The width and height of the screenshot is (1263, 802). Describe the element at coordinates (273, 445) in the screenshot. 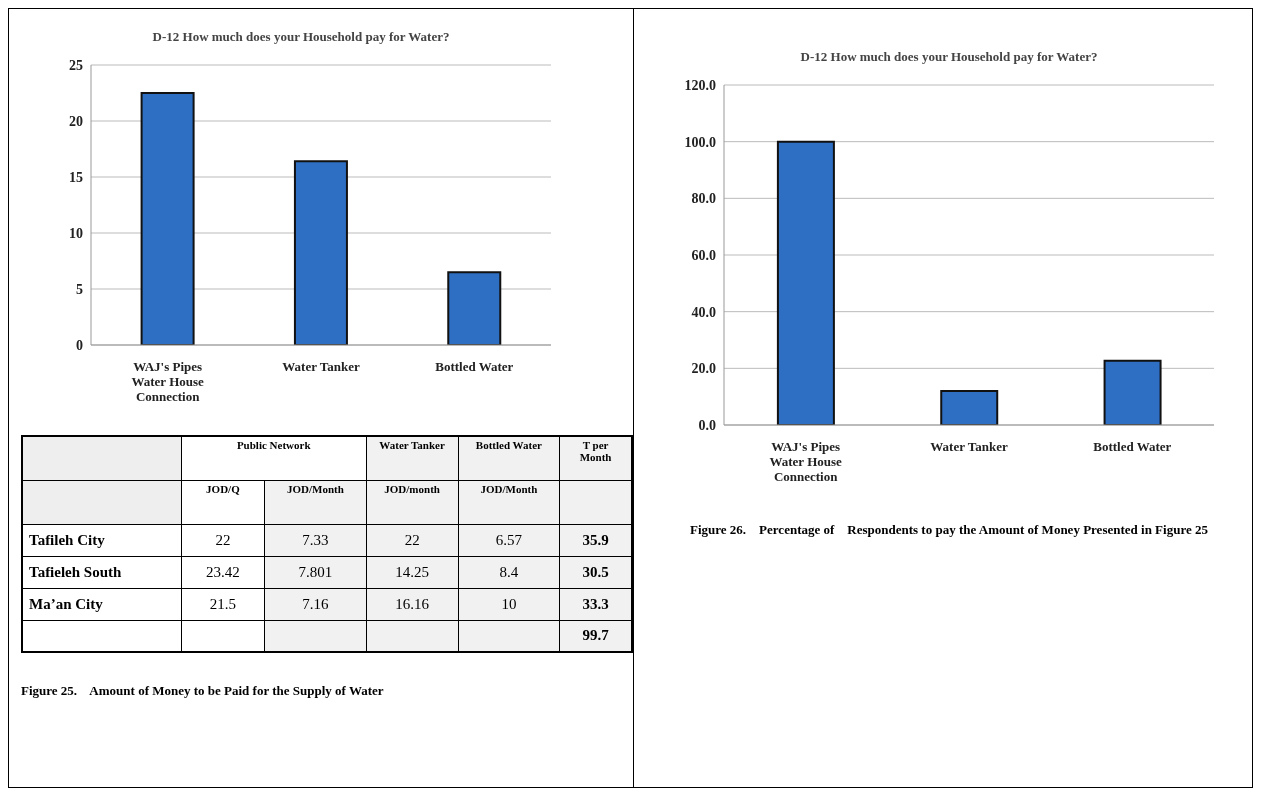

I see `text: Public Network` at that location.